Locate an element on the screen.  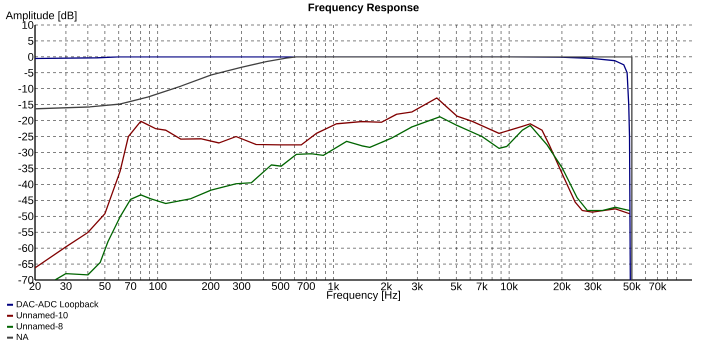
x-axis-title: Frequency [Hz] is located at coordinates (363, 296).